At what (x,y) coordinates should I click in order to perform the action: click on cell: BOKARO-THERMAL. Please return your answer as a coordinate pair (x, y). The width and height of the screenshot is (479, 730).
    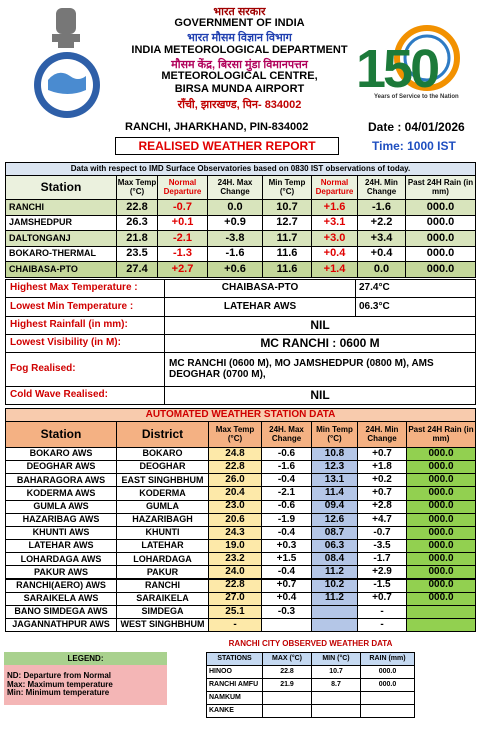
    Looking at the image, I should click on (61, 254).